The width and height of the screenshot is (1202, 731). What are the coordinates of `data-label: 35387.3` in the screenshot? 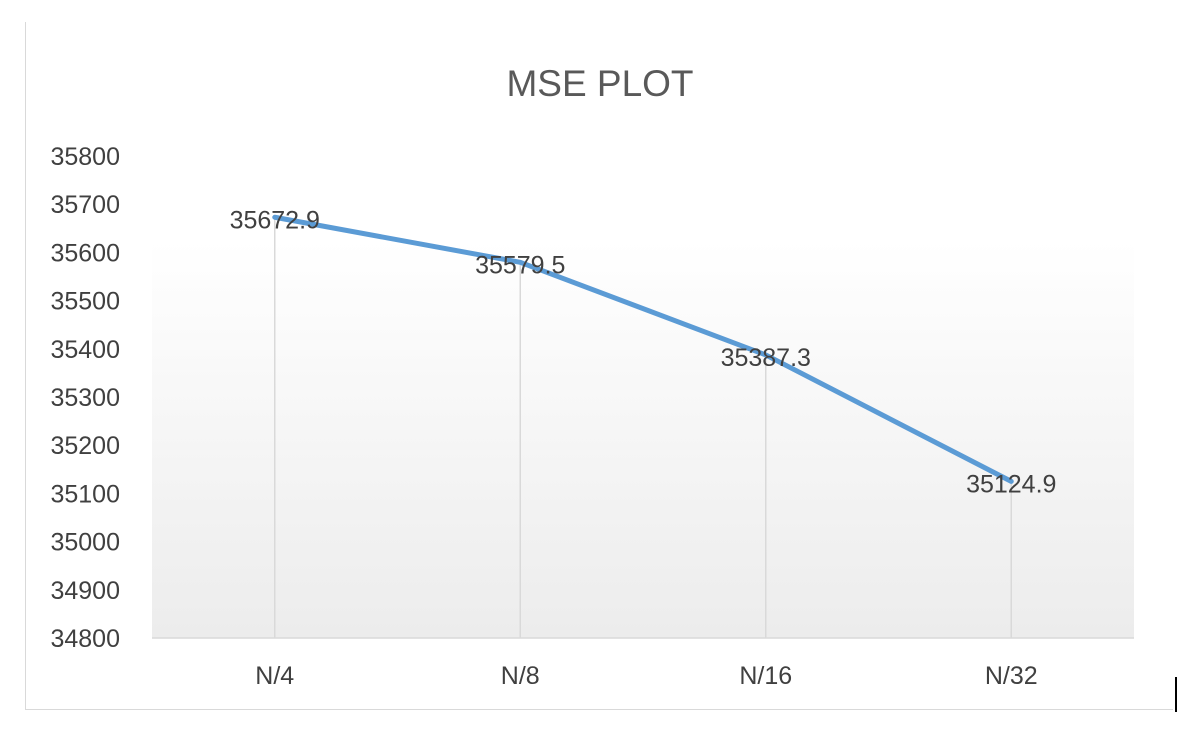 It's located at (766, 358).